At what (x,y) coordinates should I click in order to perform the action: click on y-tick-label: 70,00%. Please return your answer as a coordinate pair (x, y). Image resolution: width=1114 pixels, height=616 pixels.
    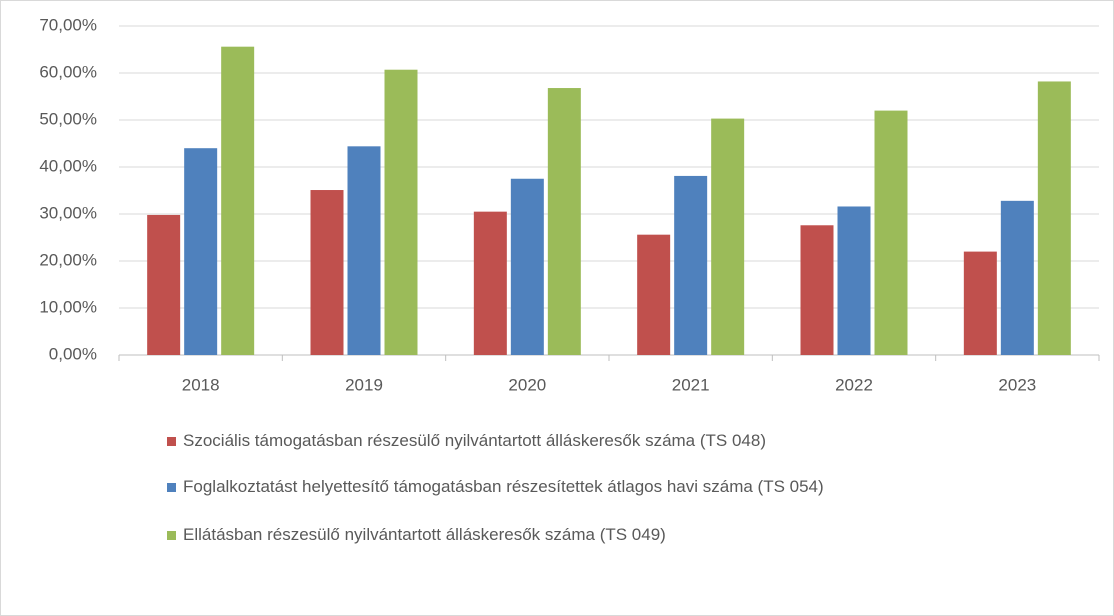
    Looking at the image, I should click on (68, 24).